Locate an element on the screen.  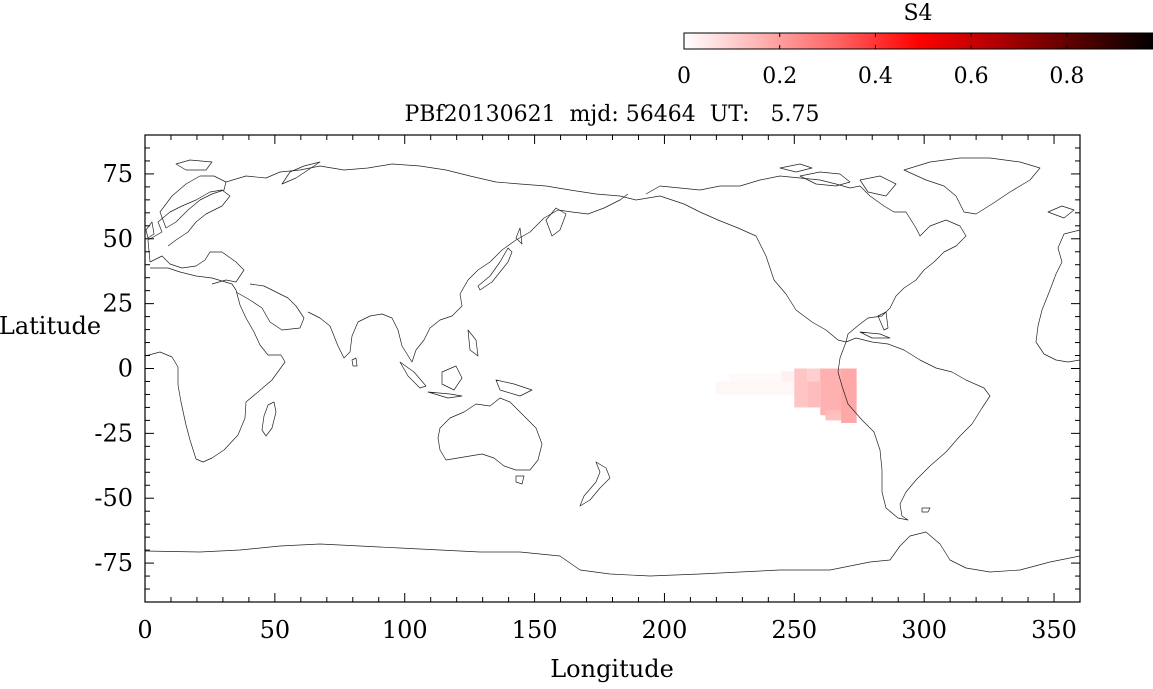
colorbar-tick-label: 0.4 is located at coordinates (875, 76).